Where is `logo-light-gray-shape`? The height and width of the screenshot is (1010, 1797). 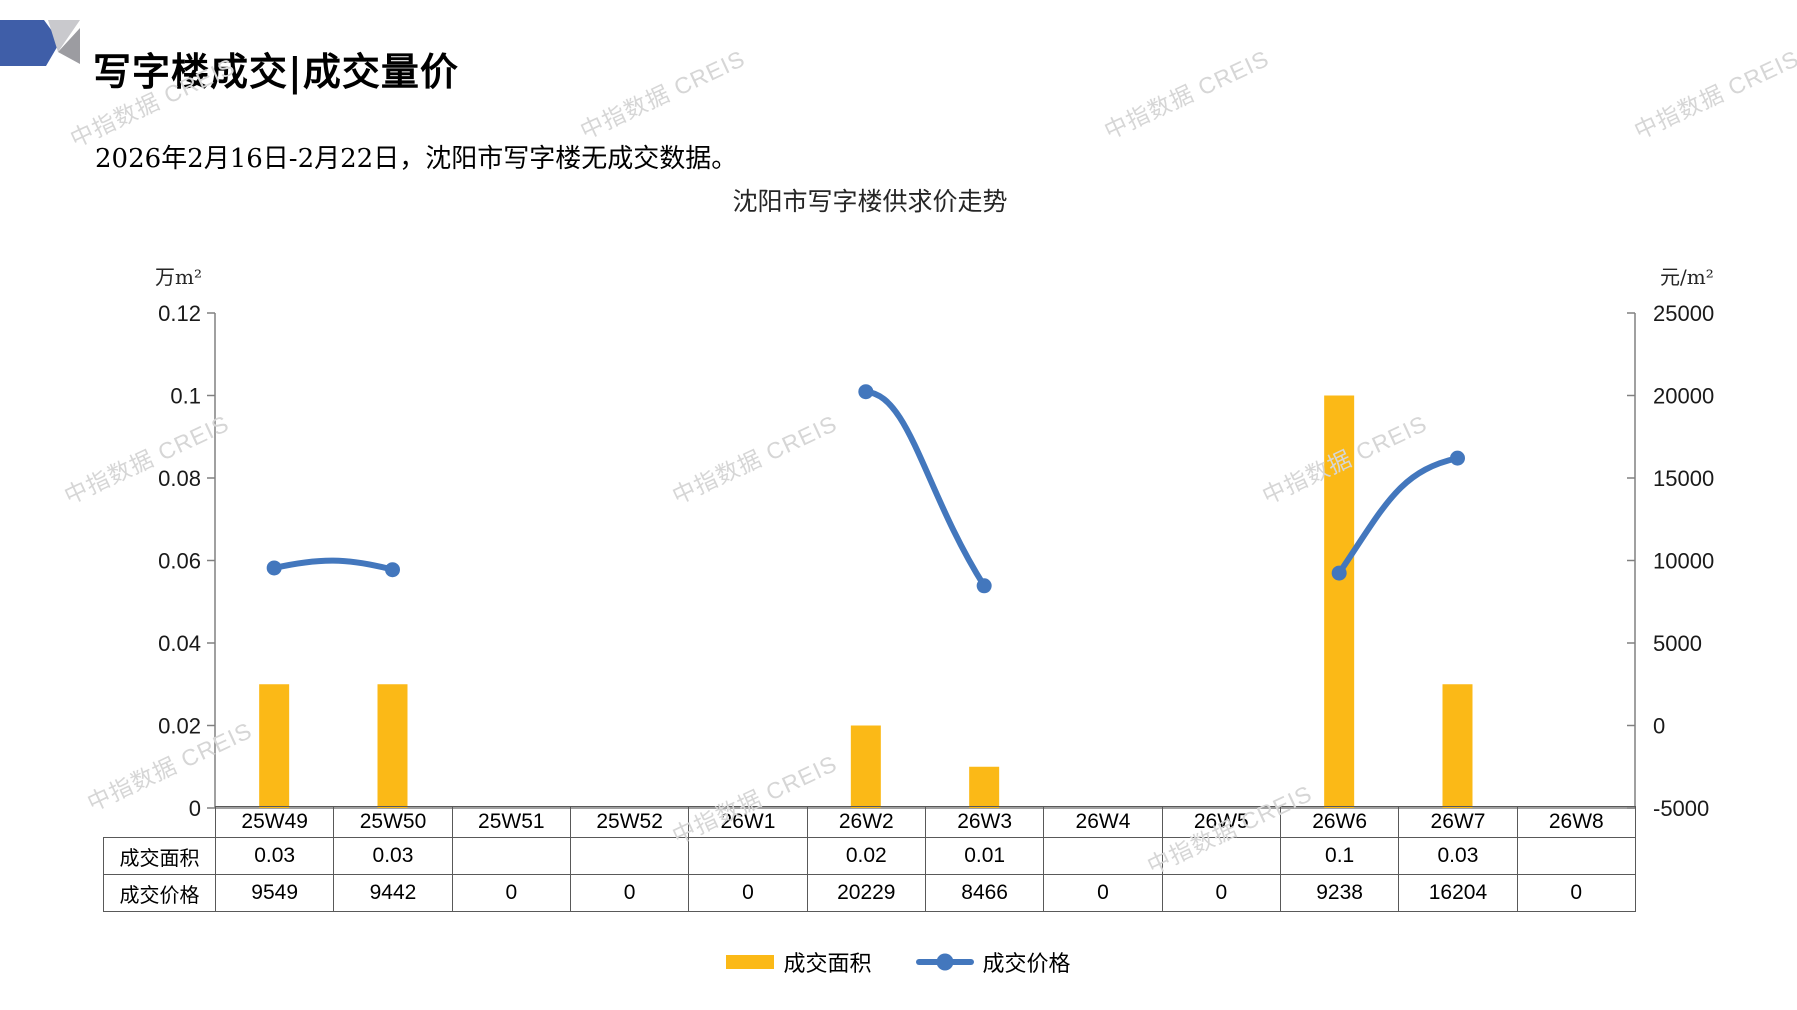
logo-light-gray-shape is located at coordinates (64, 36).